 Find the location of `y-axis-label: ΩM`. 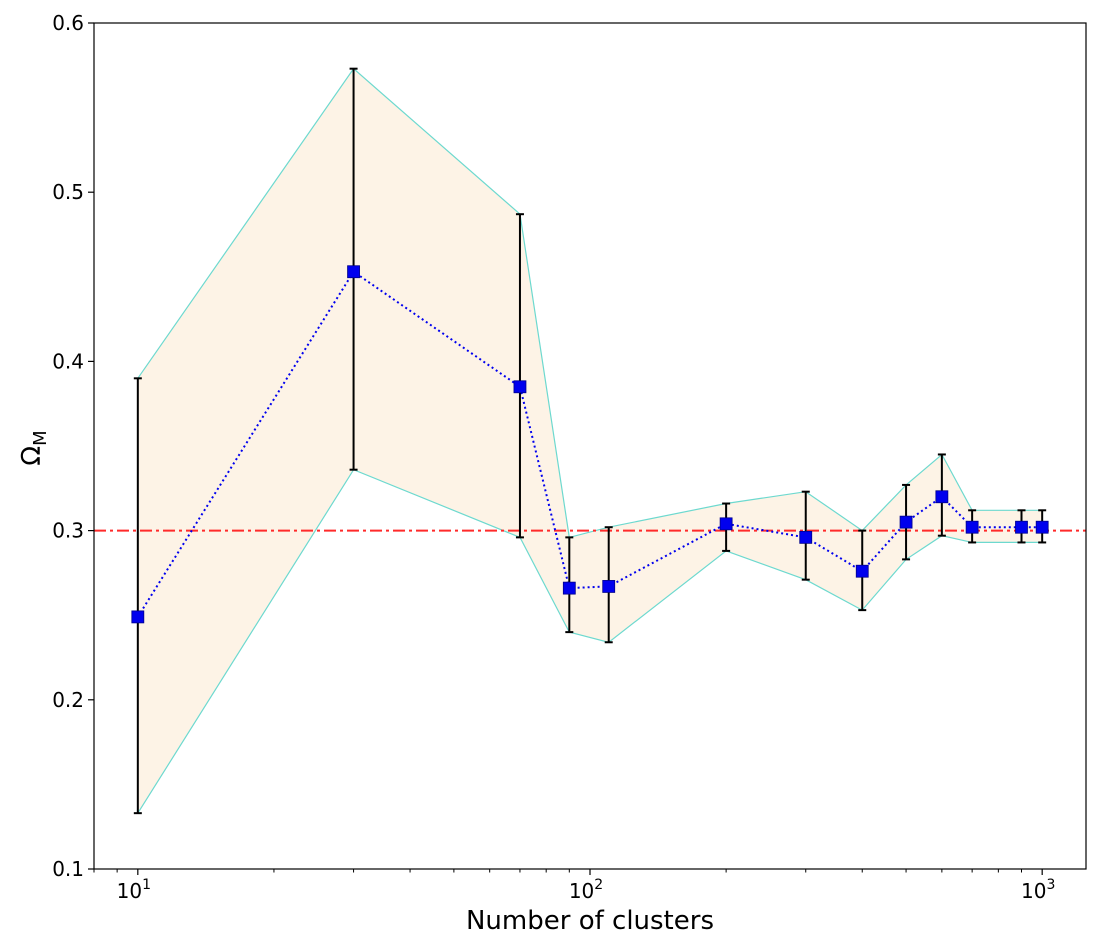

y-axis-label: ΩM is located at coordinates (34, 447).